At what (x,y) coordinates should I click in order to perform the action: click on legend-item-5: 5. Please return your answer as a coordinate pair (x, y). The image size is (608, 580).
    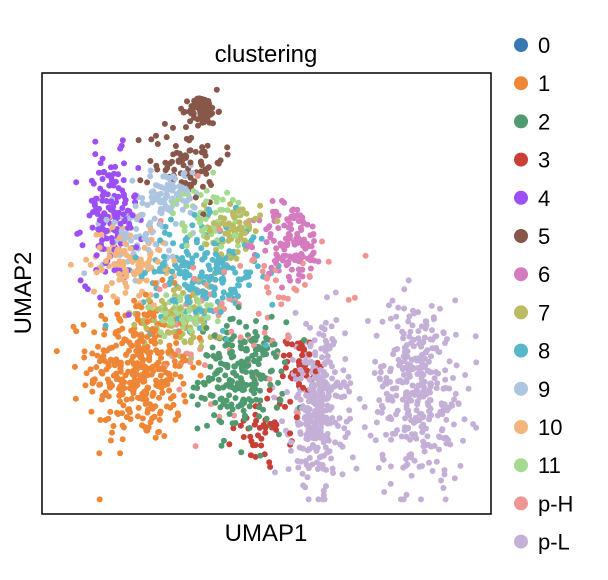
    Looking at the image, I should click on (532, 236).